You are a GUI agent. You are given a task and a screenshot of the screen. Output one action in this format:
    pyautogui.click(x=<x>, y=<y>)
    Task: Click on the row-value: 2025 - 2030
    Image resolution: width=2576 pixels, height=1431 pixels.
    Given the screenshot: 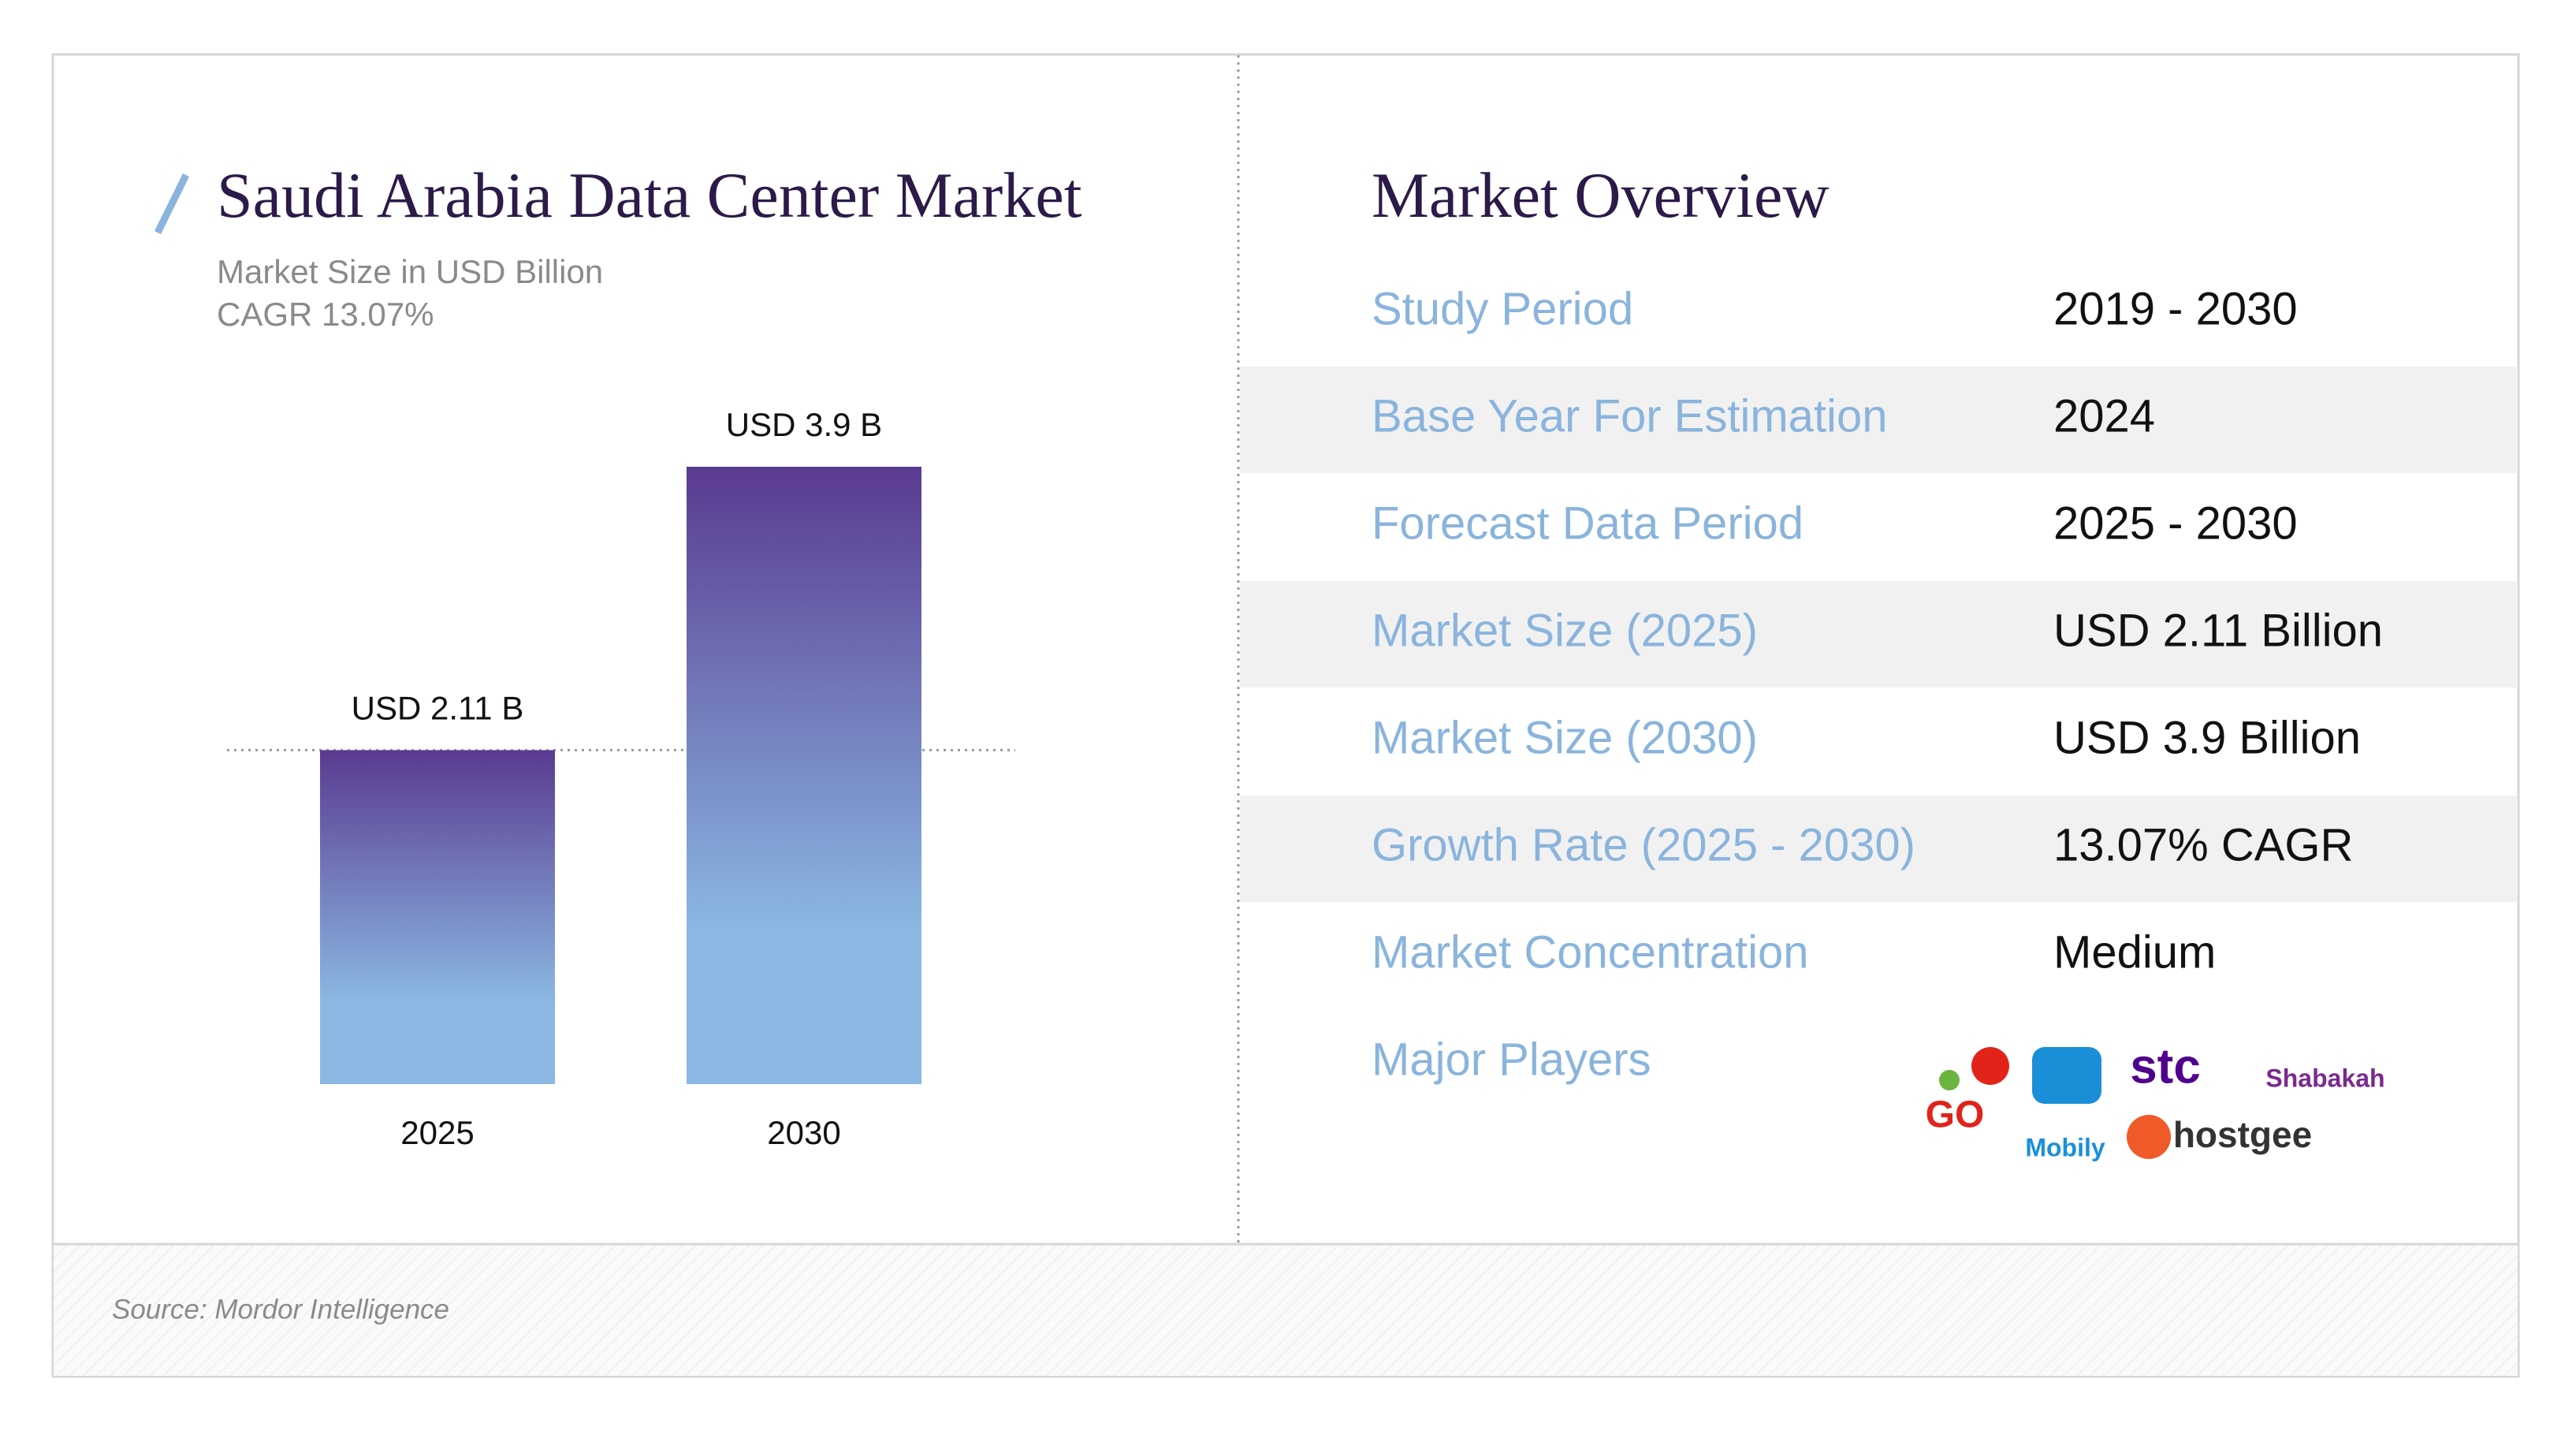 What is the action you would take?
    pyautogui.click(x=2175, y=523)
    